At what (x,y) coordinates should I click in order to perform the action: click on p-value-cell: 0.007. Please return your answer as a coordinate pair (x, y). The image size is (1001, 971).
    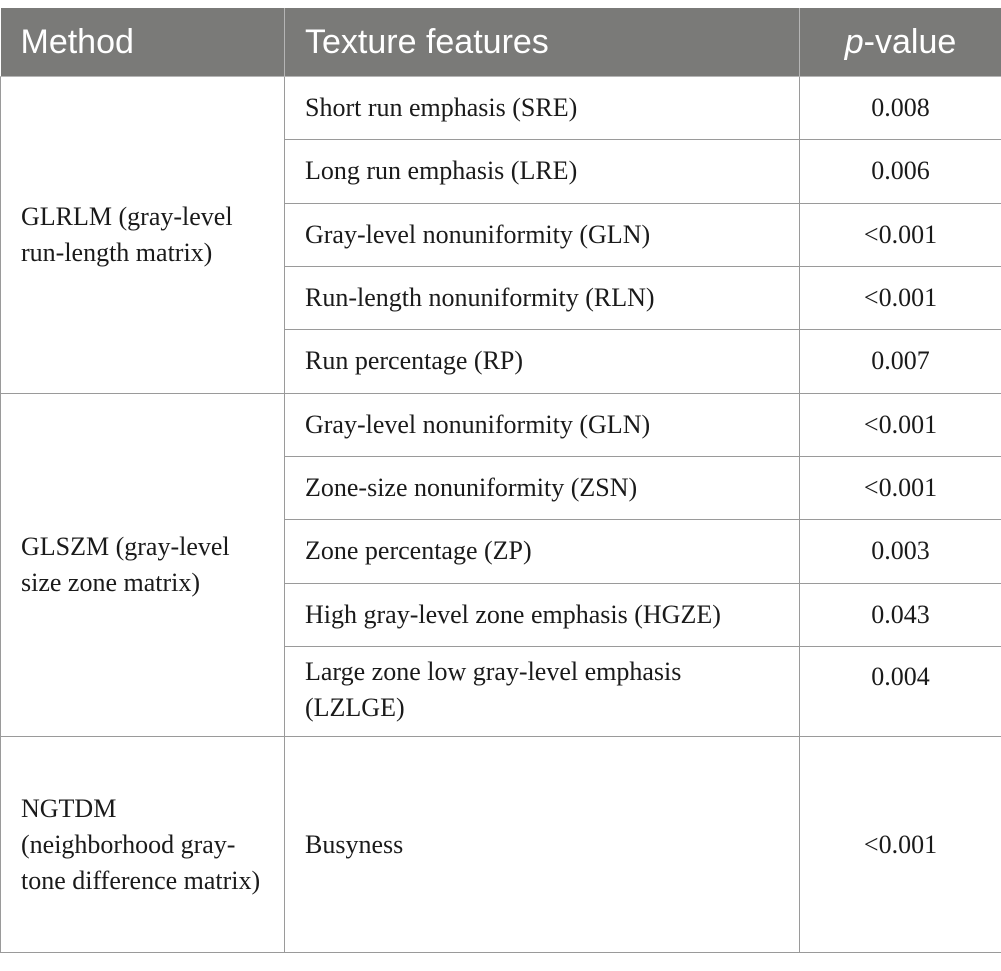
    Looking at the image, I should click on (900, 361).